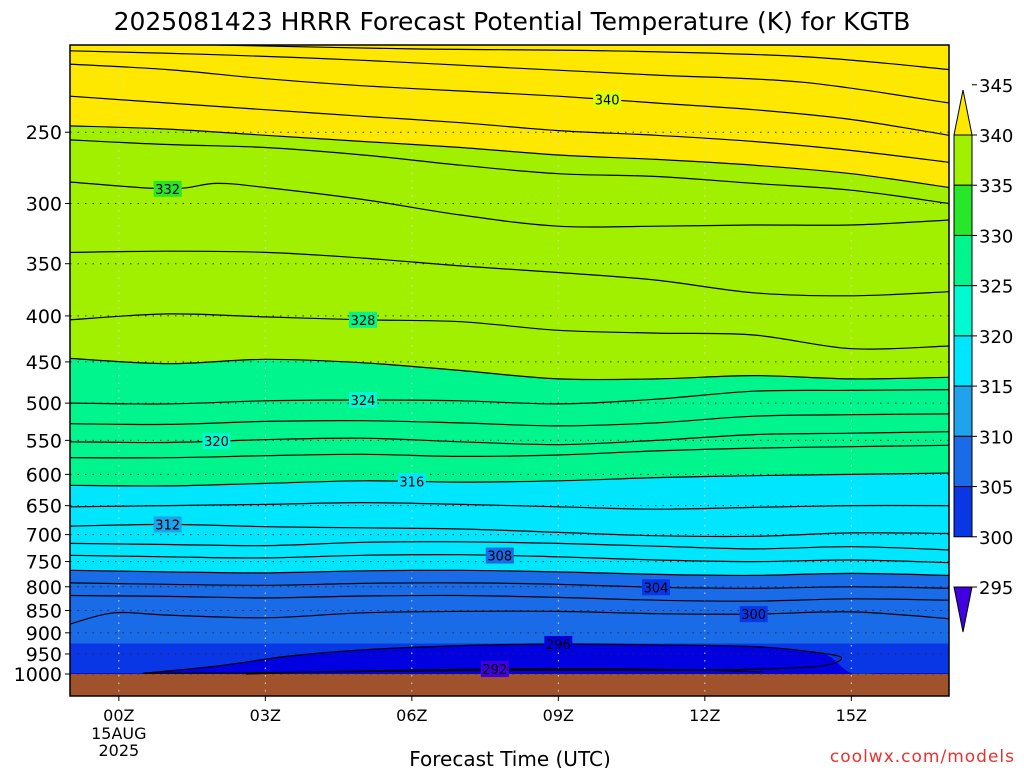  I want to click on svg-text: 308, so click(499, 557).